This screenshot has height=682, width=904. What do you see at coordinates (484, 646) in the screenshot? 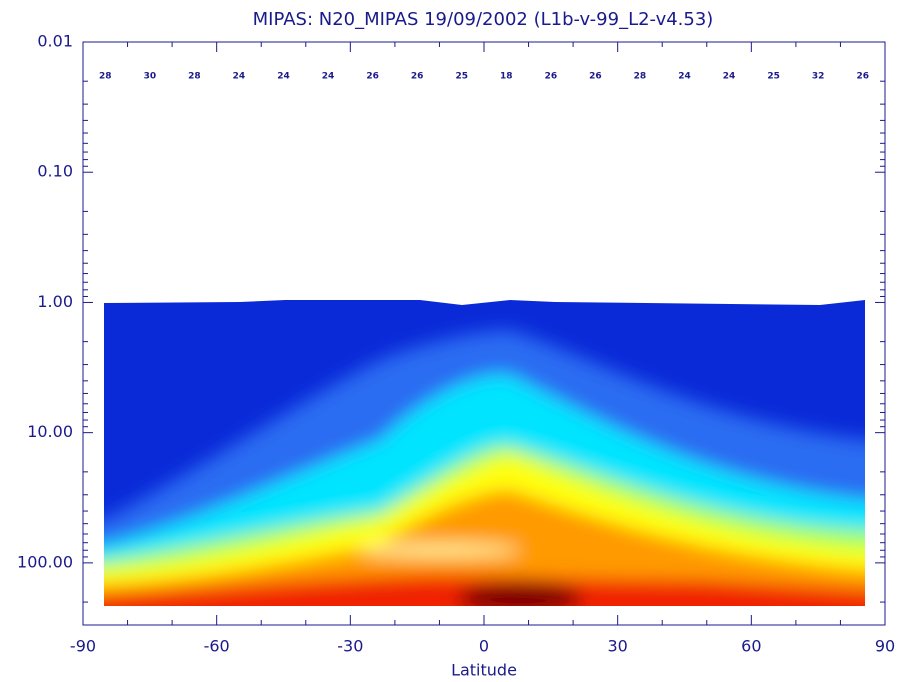
I see `x-tick-label: 0` at bounding box center [484, 646].